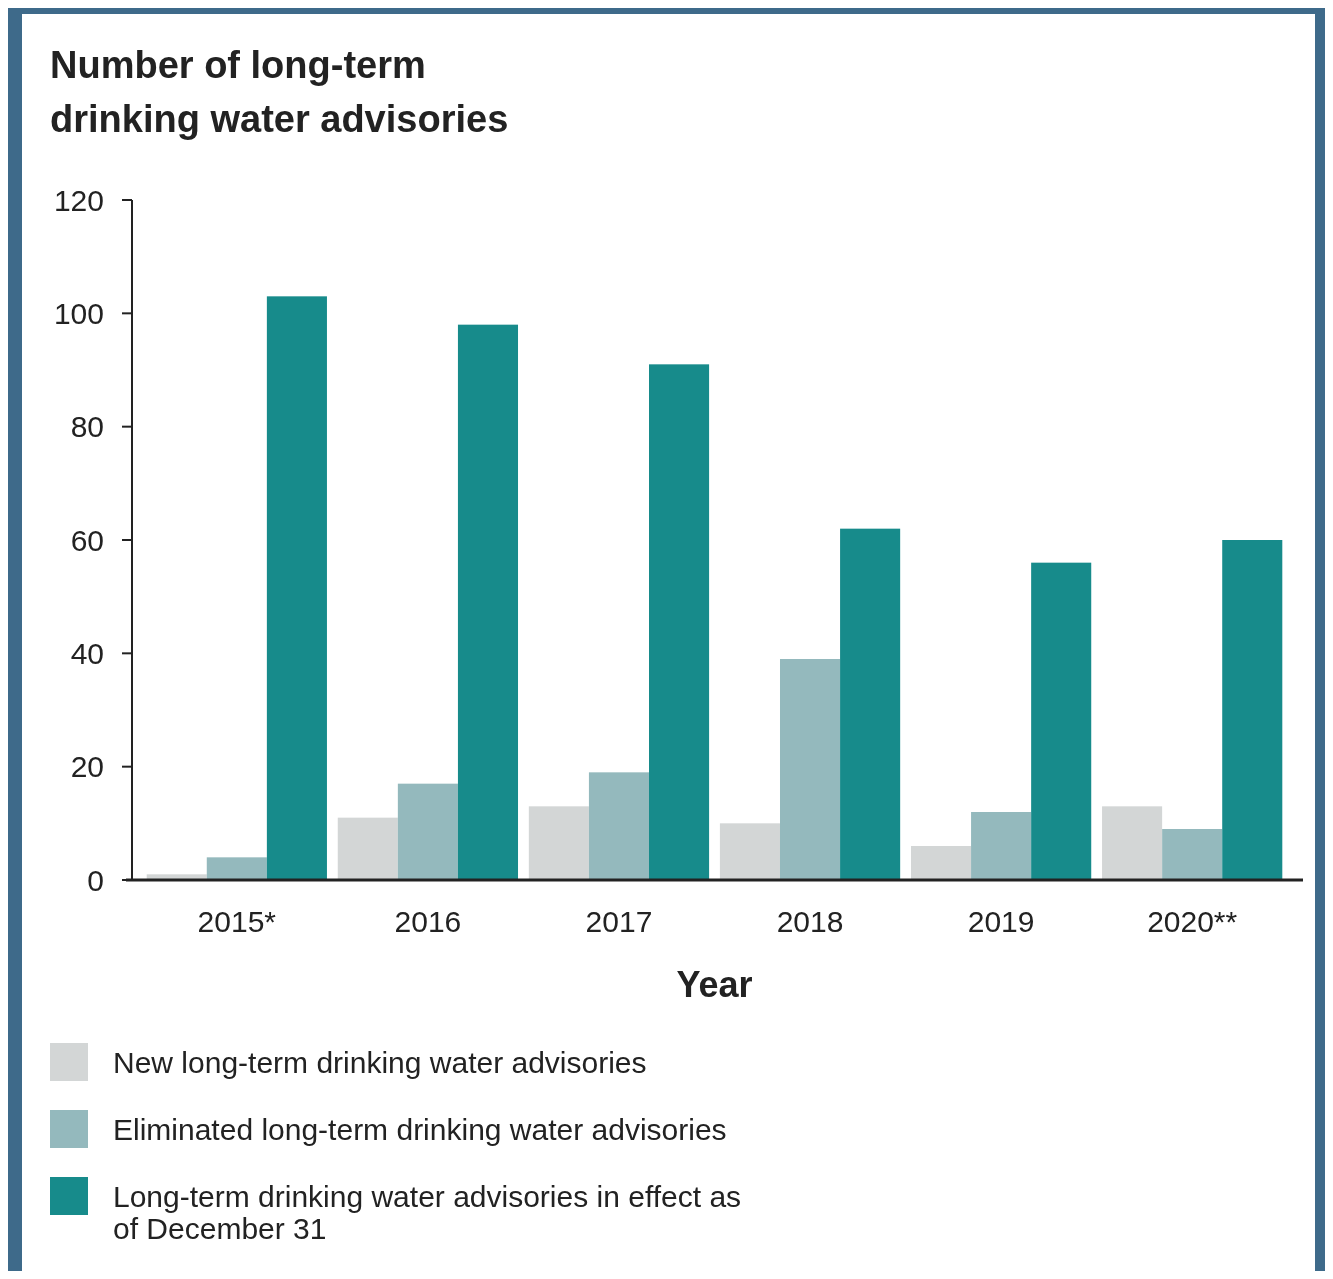 The width and height of the screenshot is (1333, 1279). I want to click on x-tick-label: 2016, so click(428, 921).